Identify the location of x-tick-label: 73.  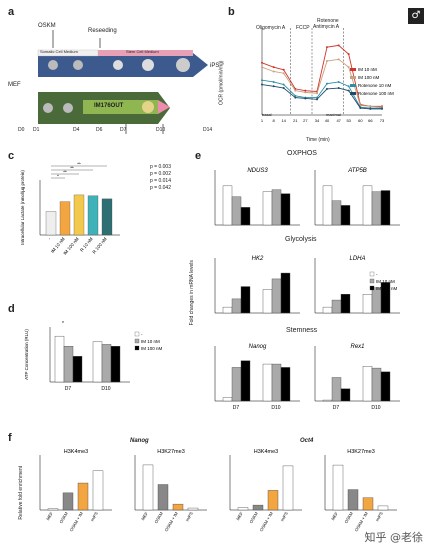
(382, 120).